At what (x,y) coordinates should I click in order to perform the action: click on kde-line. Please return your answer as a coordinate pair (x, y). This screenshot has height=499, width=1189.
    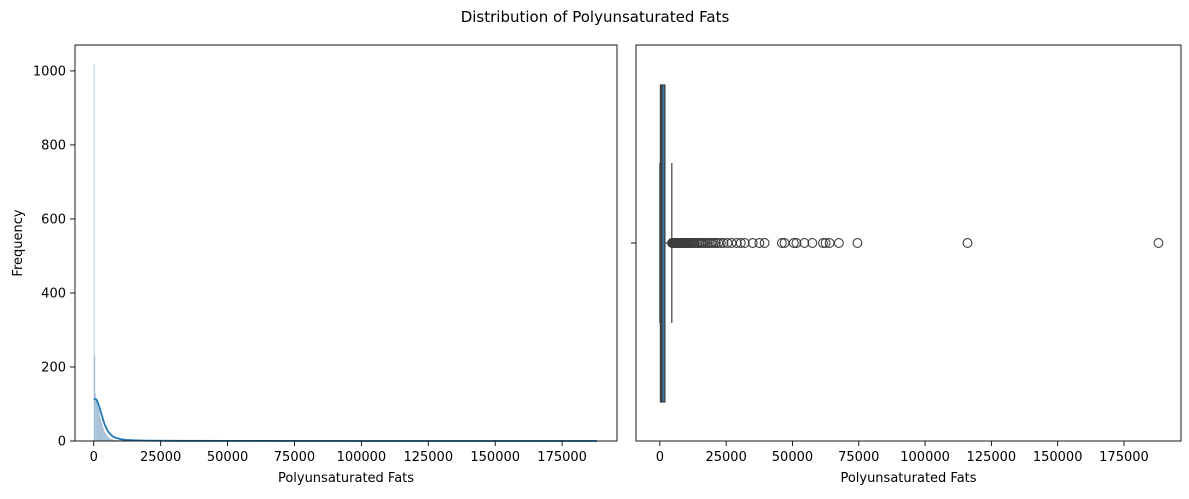
    Looking at the image, I should click on (345, 420).